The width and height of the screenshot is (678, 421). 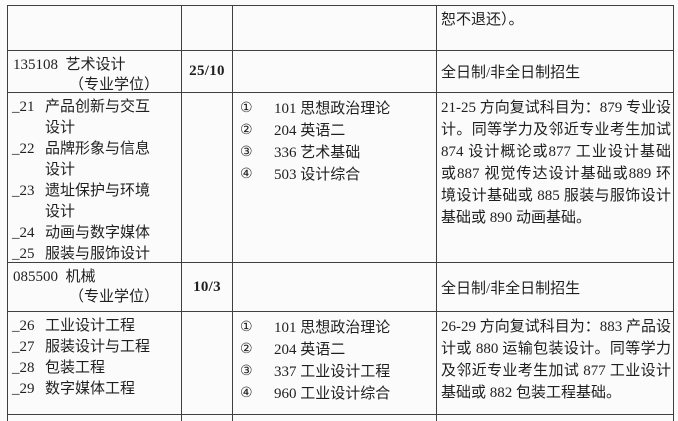 I want to click on continuation-note-text: 恕不退还）。, so click(x=482, y=20).